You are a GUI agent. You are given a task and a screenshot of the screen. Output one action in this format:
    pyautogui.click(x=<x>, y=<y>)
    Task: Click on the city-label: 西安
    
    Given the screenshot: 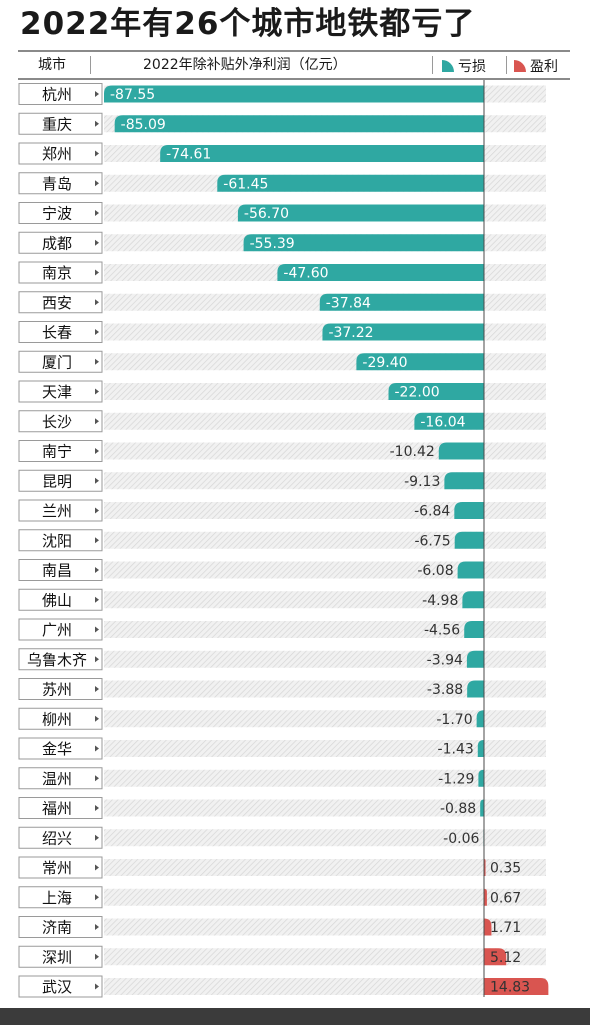 What is the action you would take?
    pyautogui.click(x=57, y=303)
    